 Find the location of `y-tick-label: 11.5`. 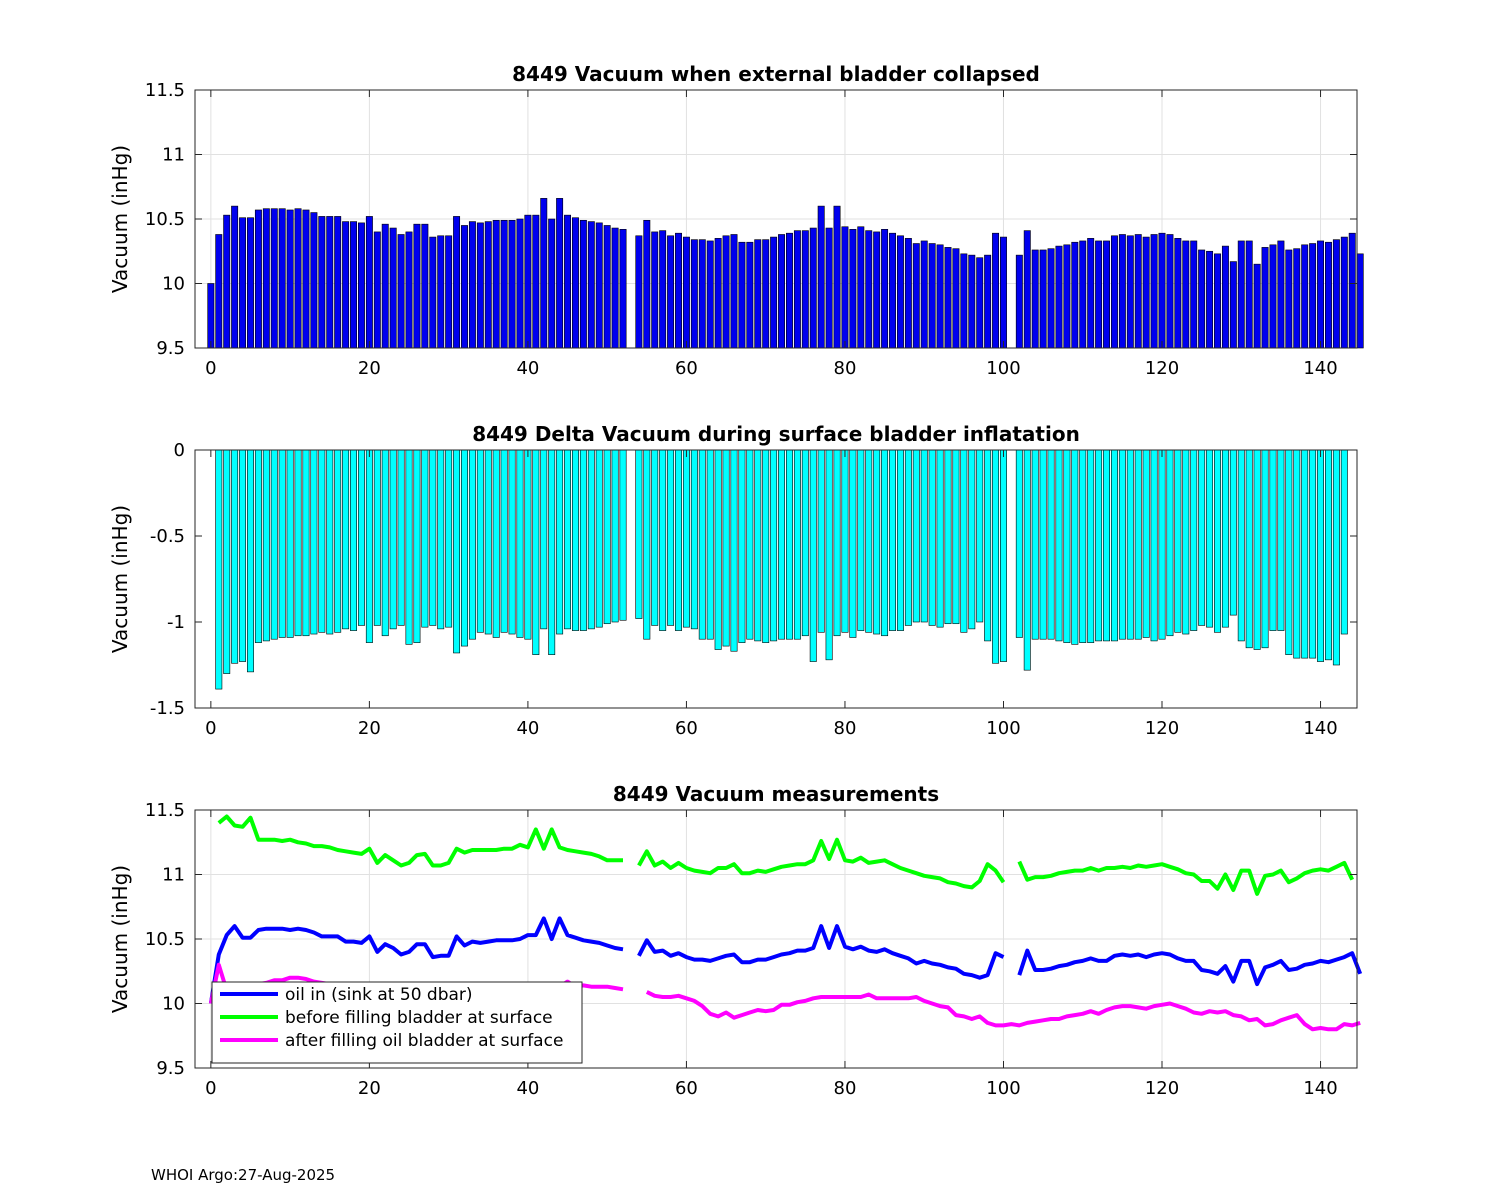

y-tick-label: 11.5 is located at coordinates (165, 90).